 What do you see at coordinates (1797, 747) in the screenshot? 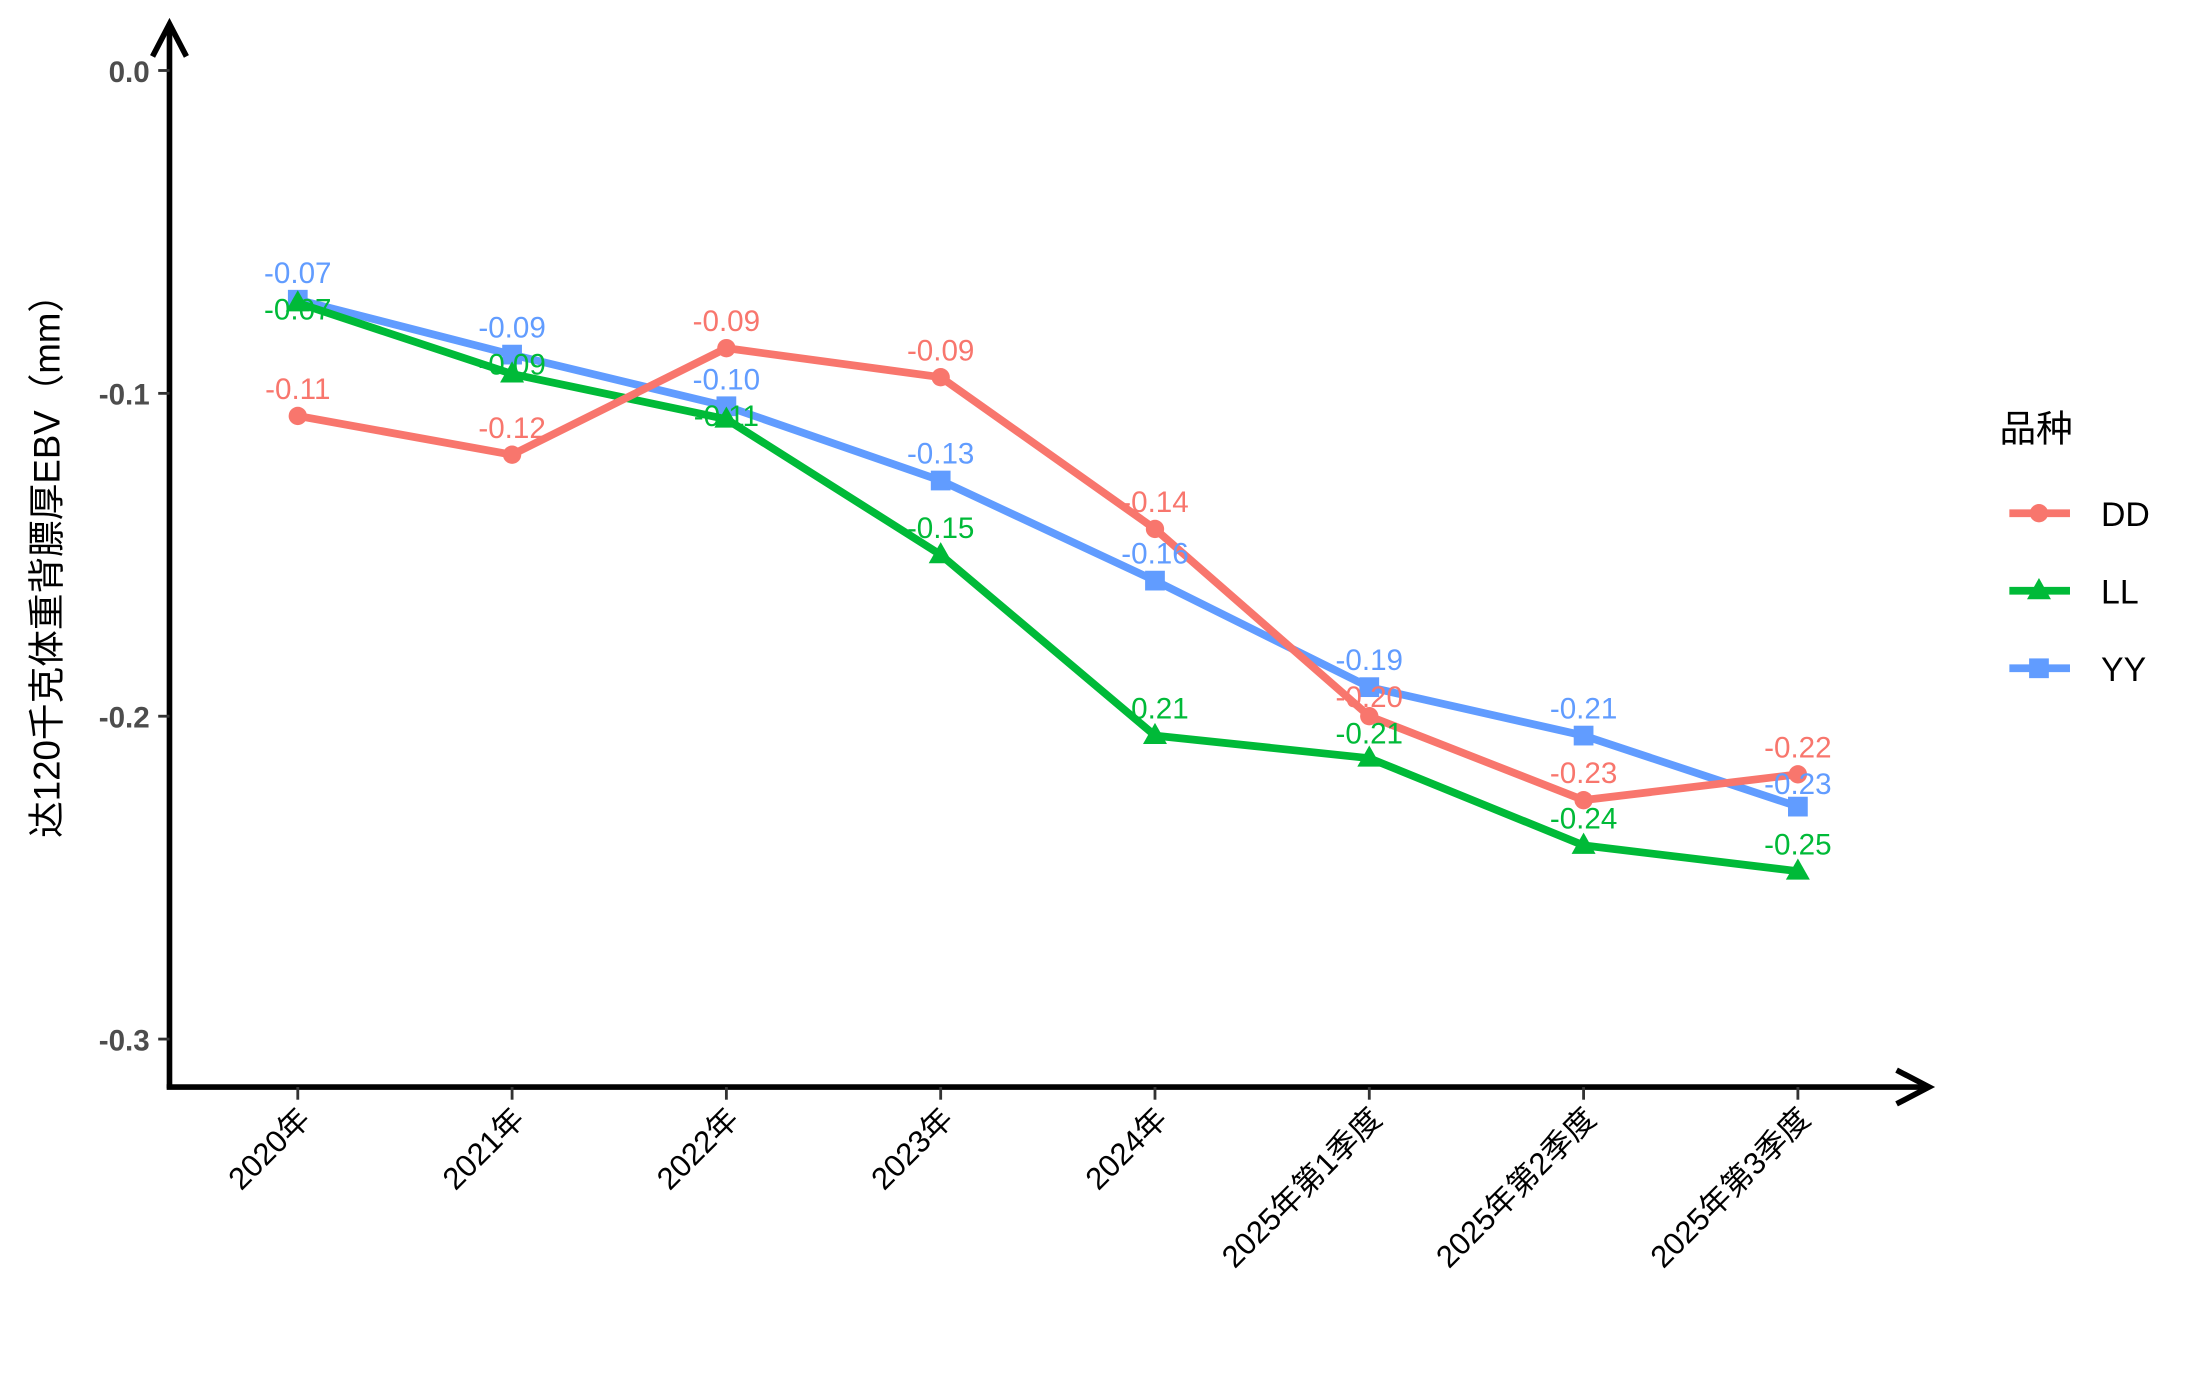
I see `data-label-dd: -0.22` at bounding box center [1797, 747].